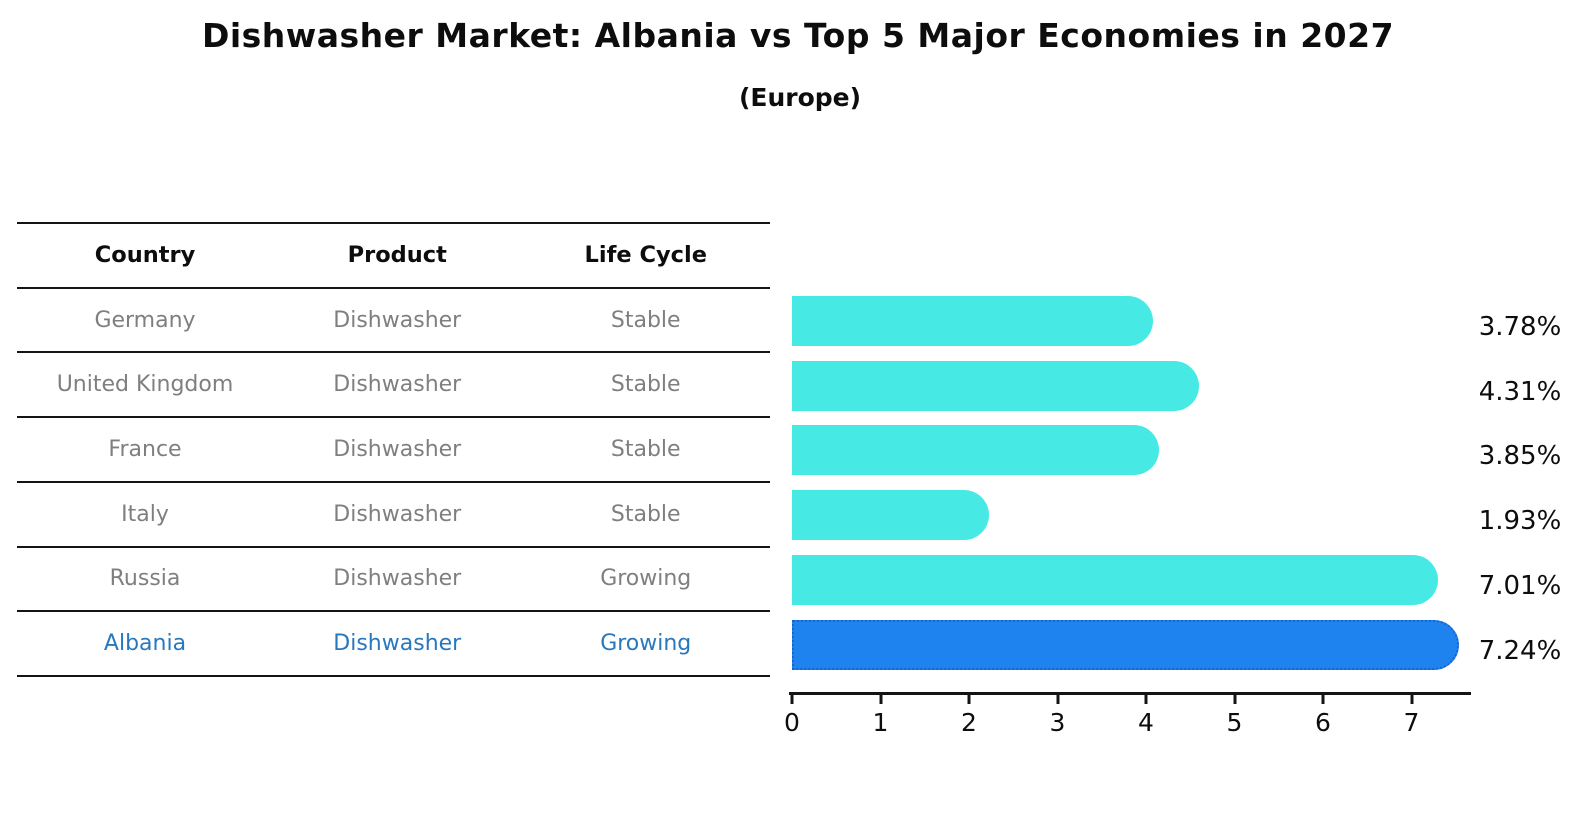  Describe the element at coordinates (1520, 585) in the screenshot. I see `value-label-russia: 7.01%` at that location.